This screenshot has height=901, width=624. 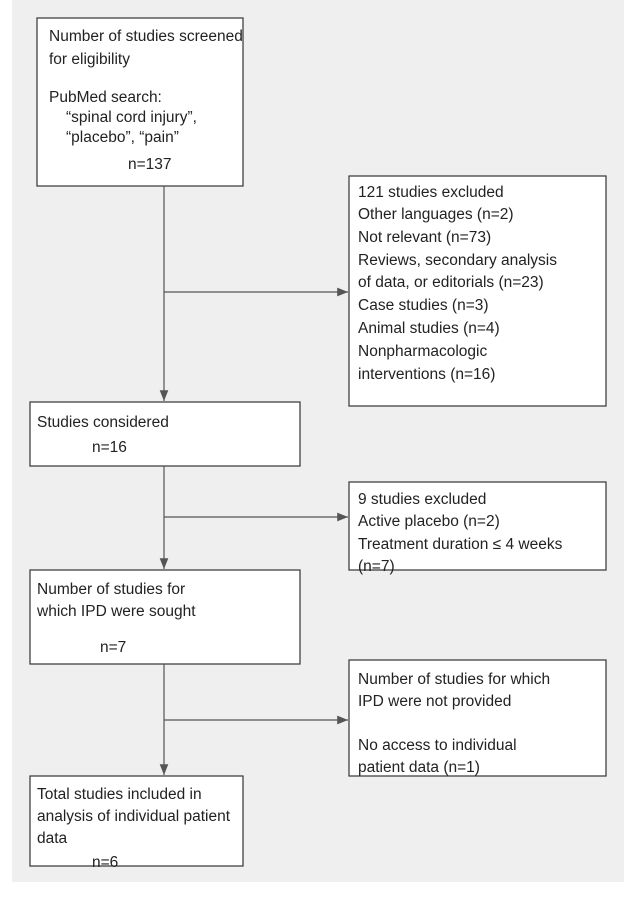 I want to click on box-text: 121 studies excluded, so click(x=431, y=192).